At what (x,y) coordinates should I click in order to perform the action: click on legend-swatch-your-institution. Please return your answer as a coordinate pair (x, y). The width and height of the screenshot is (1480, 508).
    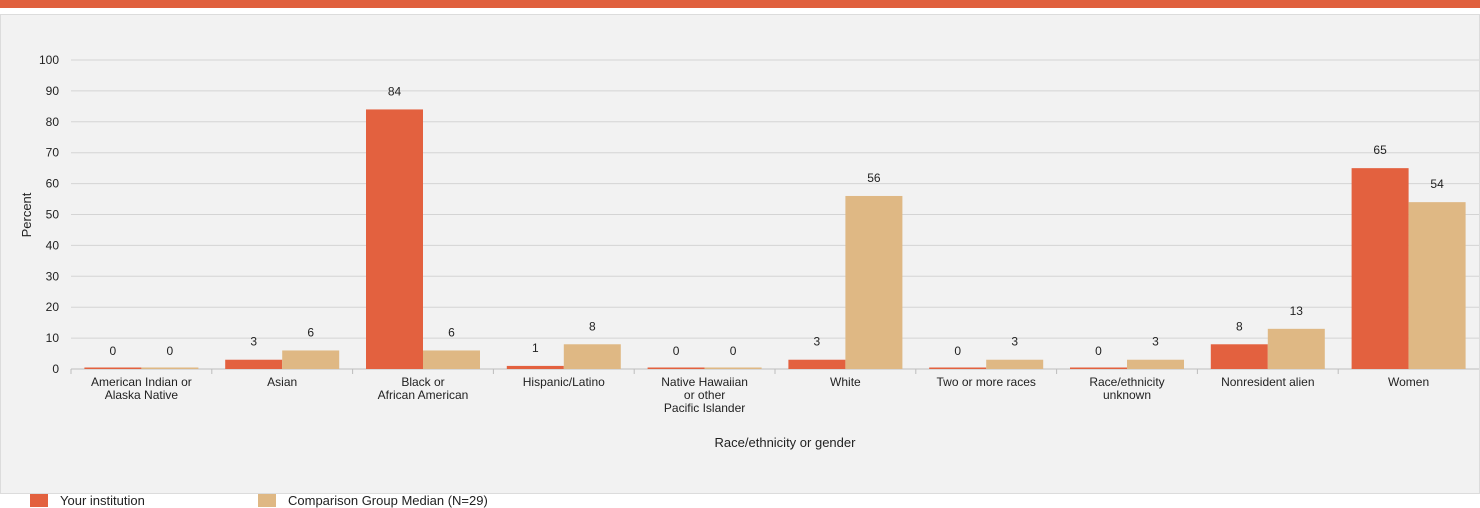
    Looking at the image, I should click on (39, 500).